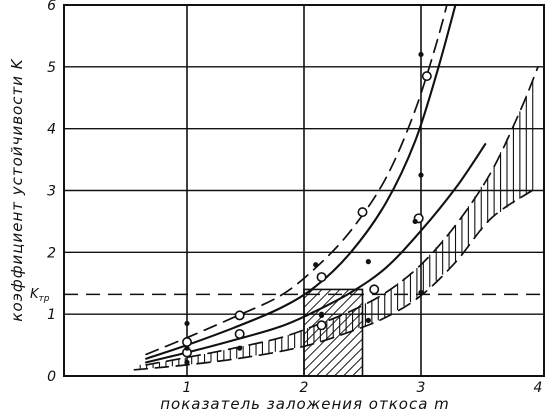  I want to click on y-tick-label: 1, so click(51, 315).